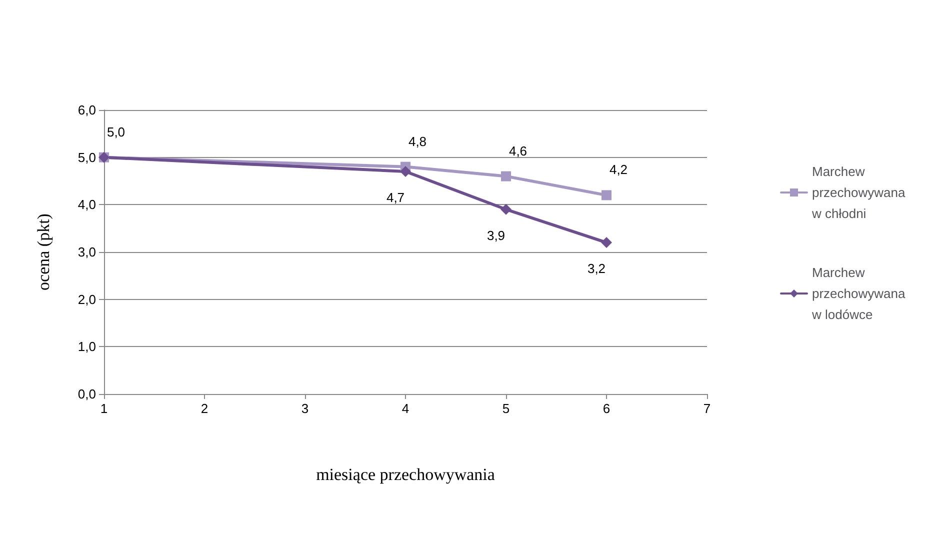 The width and height of the screenshot is (933, 533). Describe the element at coordinates (860, 192) in the screenshot. I see `legend-label: Marchew przechowywana w chłodni` at that location.